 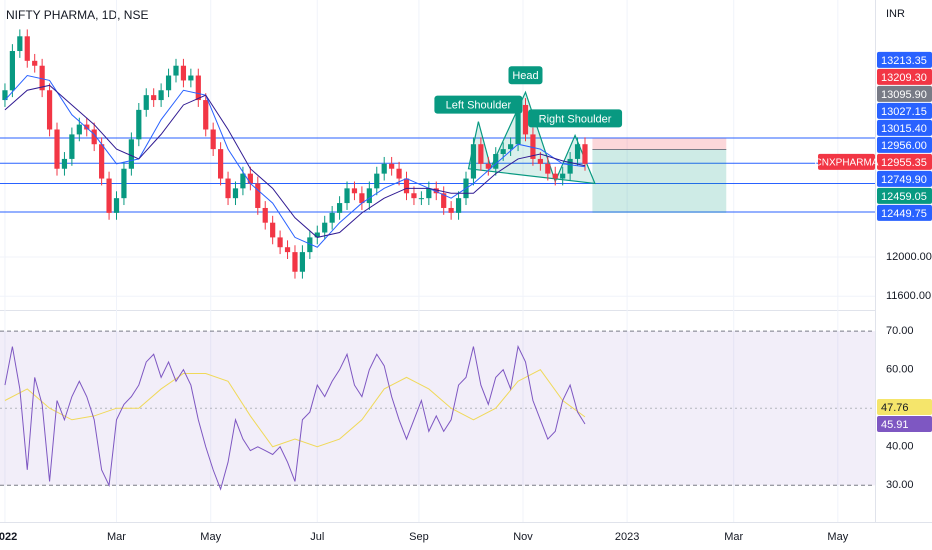 I want to click on price-badge-label: 13213.35, so click(x=904, y=61).